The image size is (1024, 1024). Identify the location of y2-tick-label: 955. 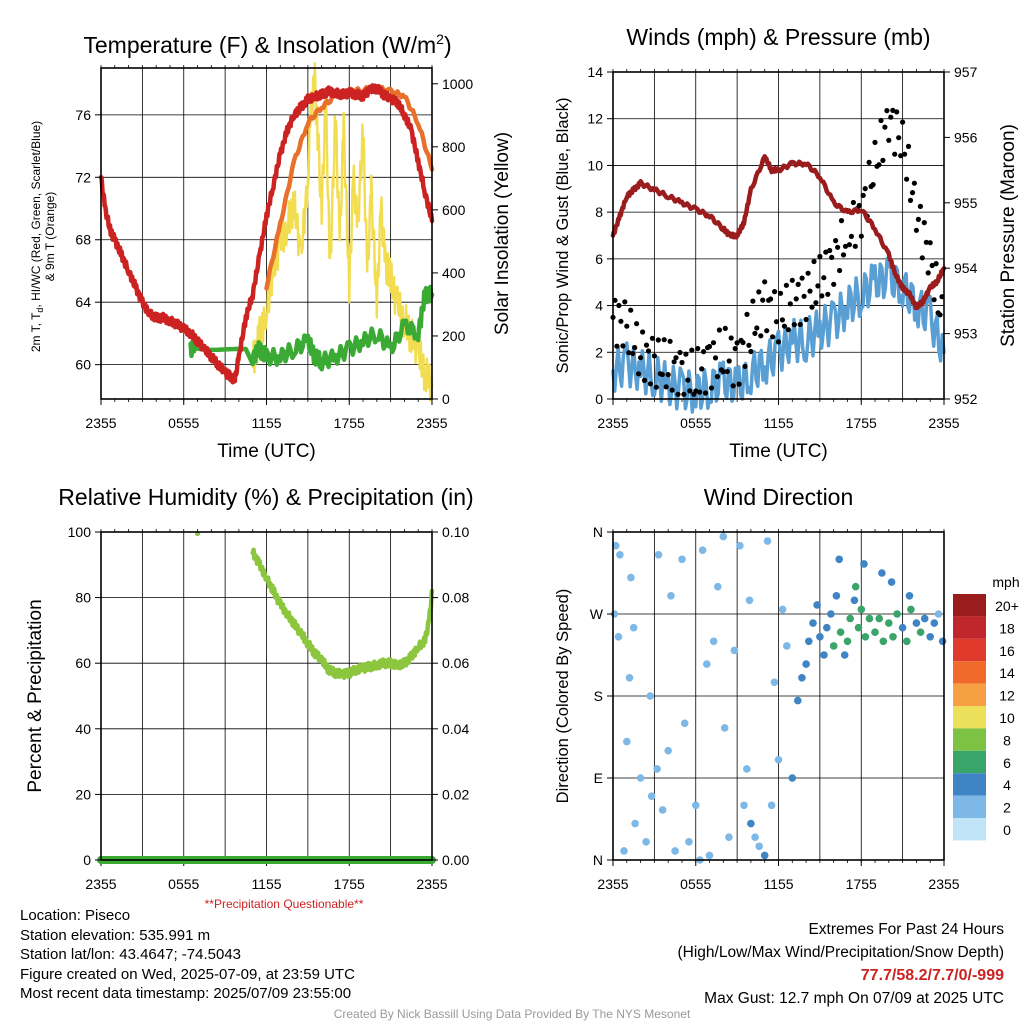
(966, 203).